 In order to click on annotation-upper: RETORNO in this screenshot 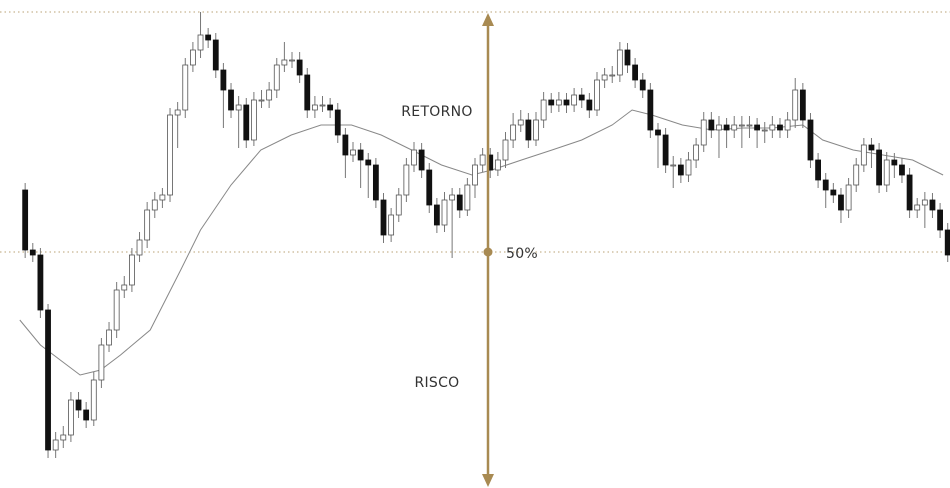, I will do `click(436, 112)`.